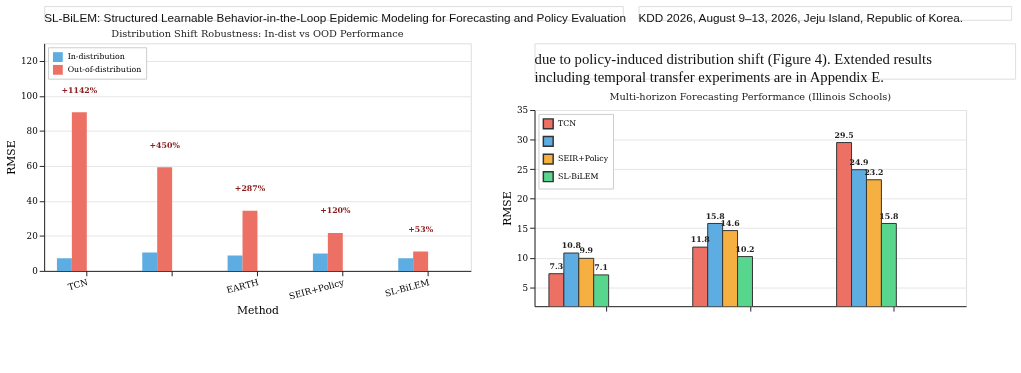 The width and height of the screenshot is (1021, 373). What do you see at coordinates (583, 159) in the screenshot?
I see `legend-label: SEIR+Policy` at bounding box center [583, 159].